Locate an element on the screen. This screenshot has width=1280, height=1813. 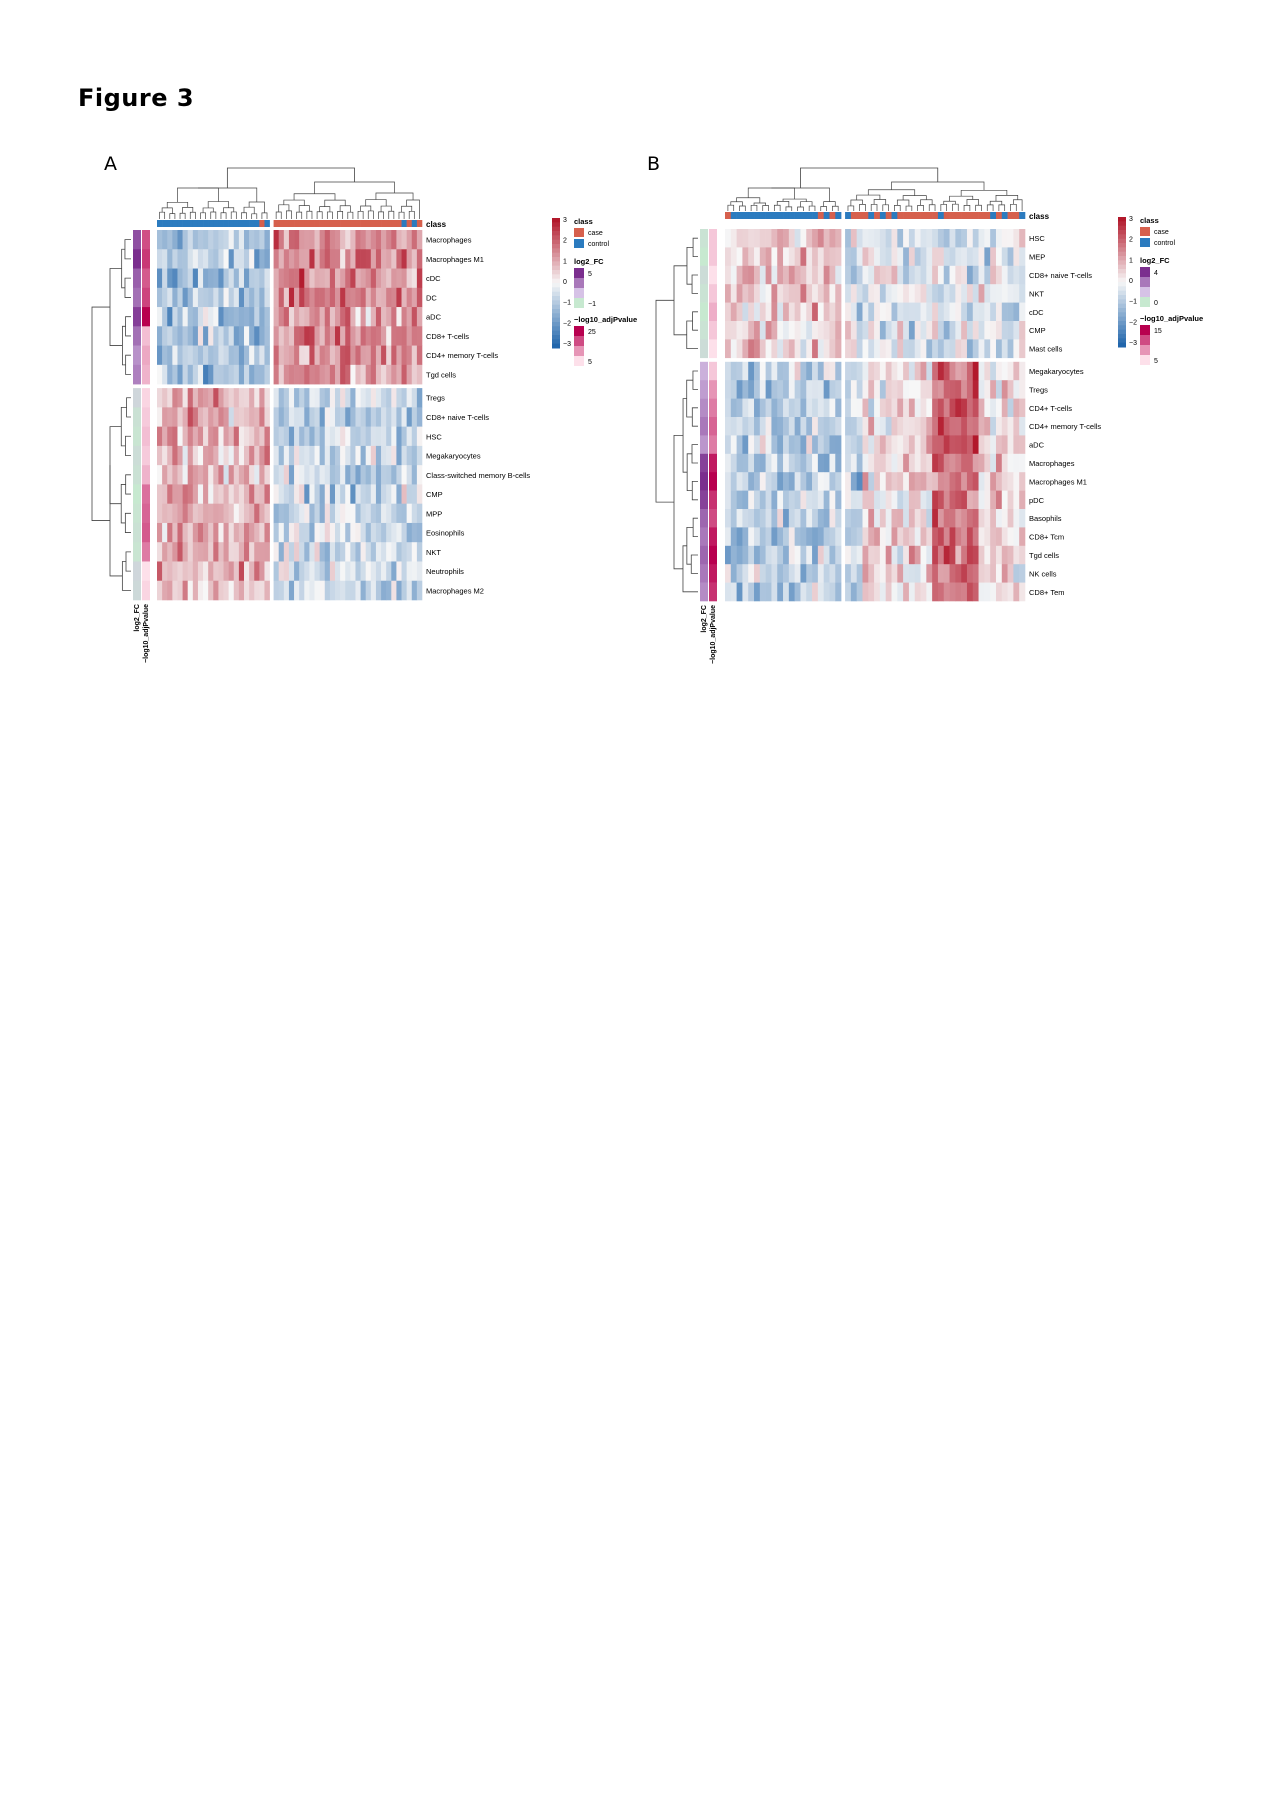
row-label: Macrophages M2 is located at coordinates (455, 590).